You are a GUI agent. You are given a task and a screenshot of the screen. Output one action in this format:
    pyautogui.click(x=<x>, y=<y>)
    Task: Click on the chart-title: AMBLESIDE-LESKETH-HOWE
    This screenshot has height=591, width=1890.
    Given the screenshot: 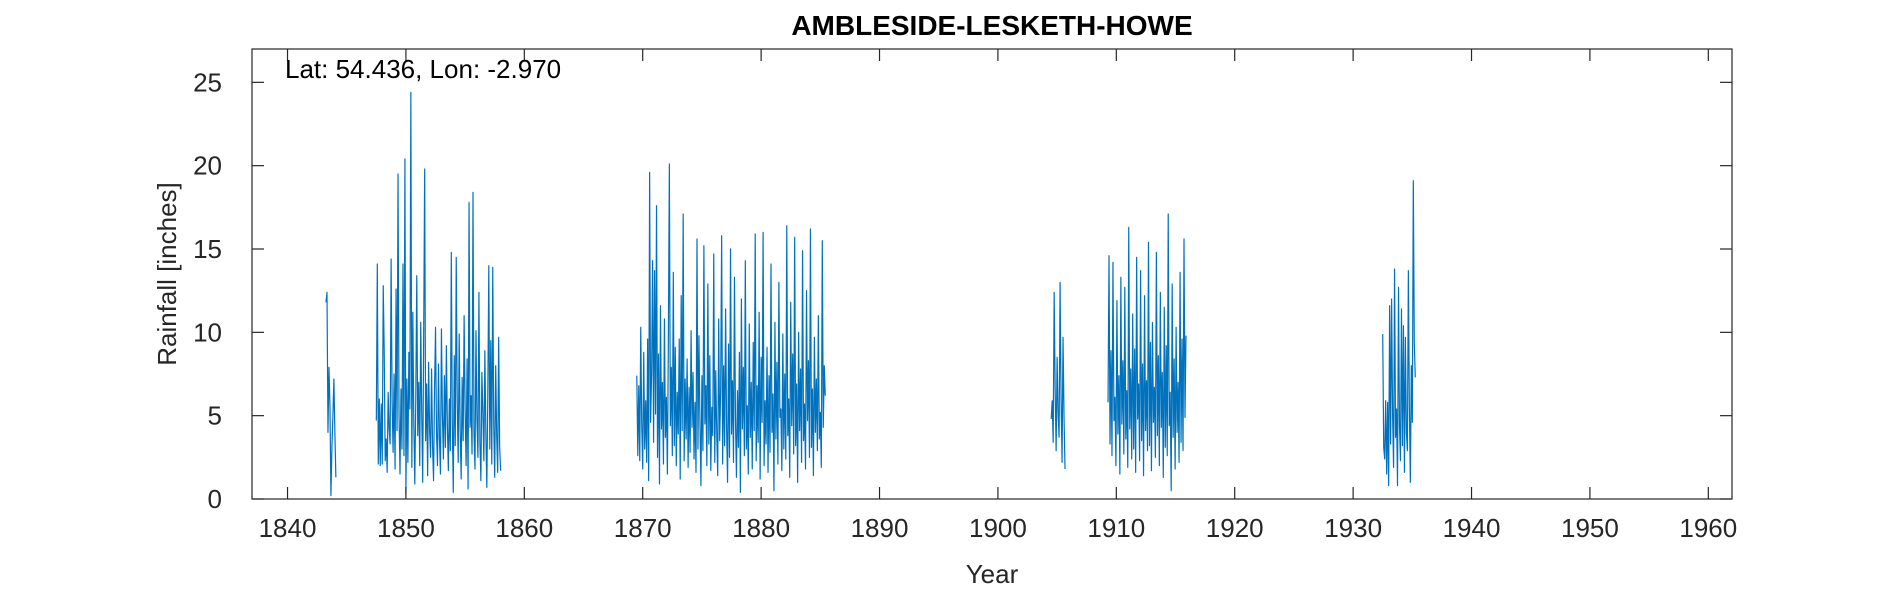 What is the action you would take?
    pyautogui.click(x=991, y=25)
    